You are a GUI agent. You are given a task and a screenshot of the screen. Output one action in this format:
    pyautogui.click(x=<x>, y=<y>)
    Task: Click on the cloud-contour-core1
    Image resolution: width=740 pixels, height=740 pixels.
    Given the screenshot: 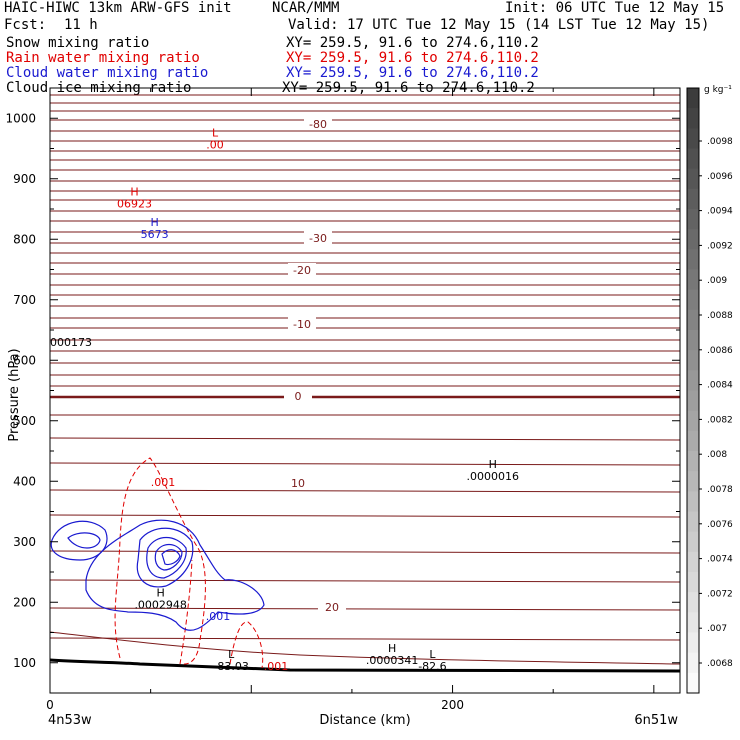 What is the action you would take?
    pyautogui.click(x=165, y=557)
    